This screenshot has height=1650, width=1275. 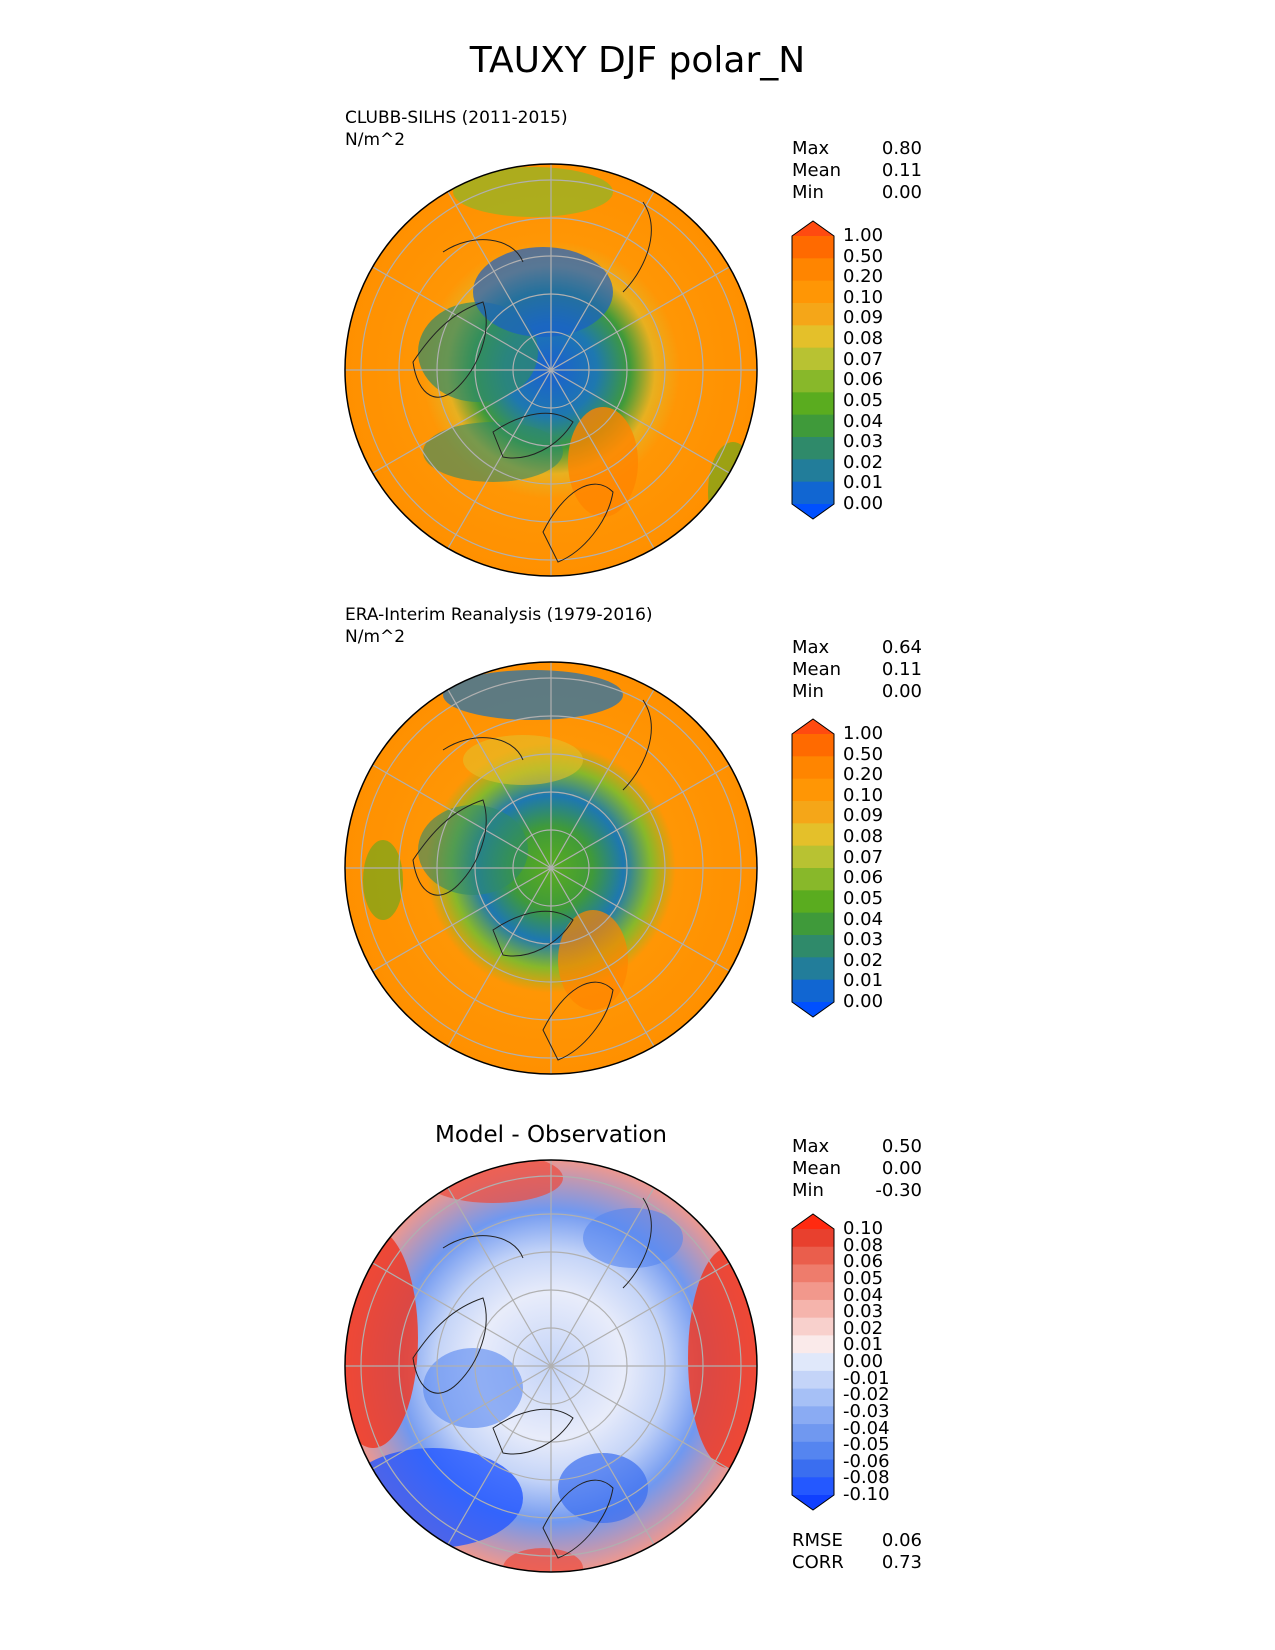 I want to click on corr-value: 0.73, so click(x=901, y=1562).